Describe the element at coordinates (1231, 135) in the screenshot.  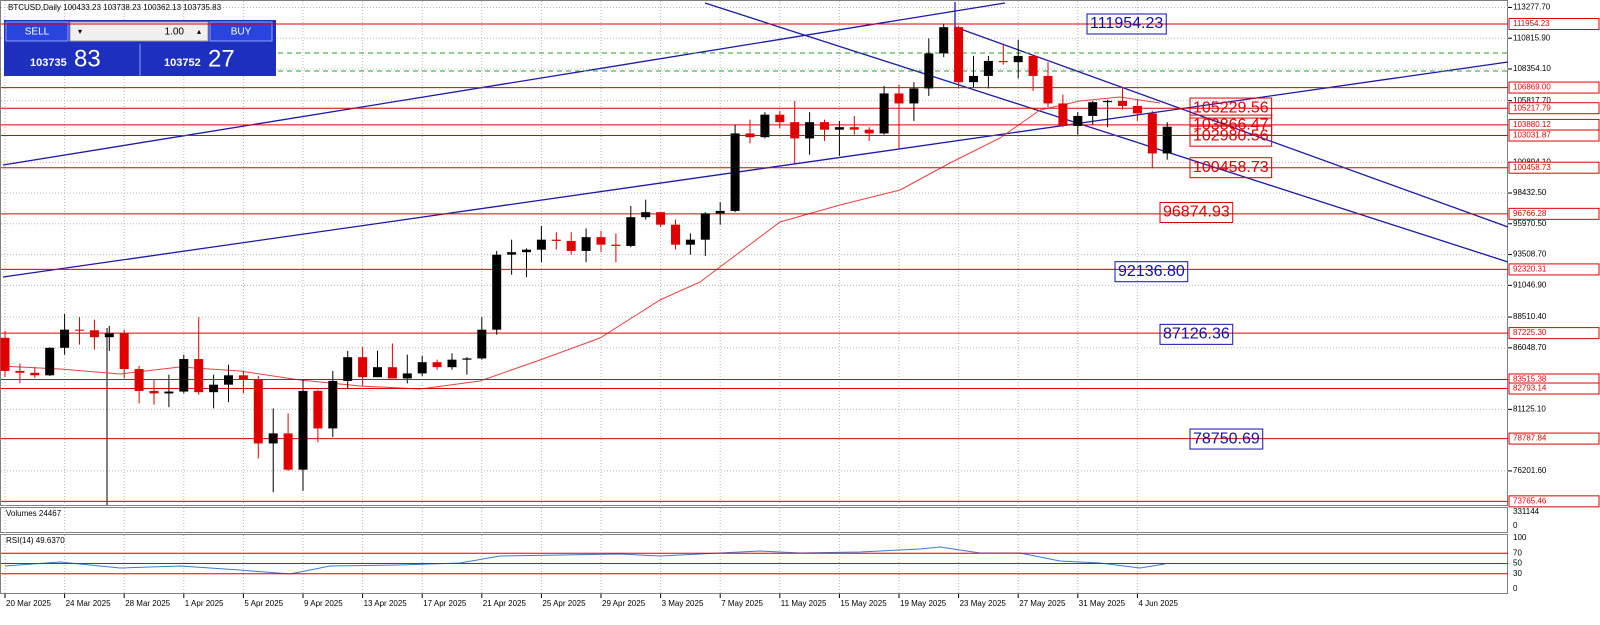
I see `annotation: 102980.56` at that location.